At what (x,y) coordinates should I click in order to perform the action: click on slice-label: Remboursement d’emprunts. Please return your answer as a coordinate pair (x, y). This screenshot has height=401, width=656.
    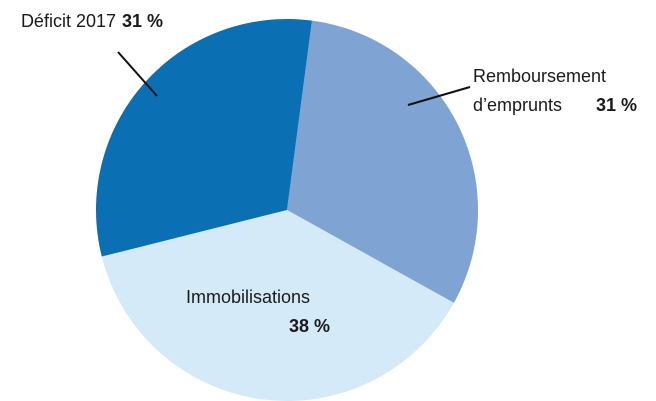
    Looking at the image, I should click on (542, 90).